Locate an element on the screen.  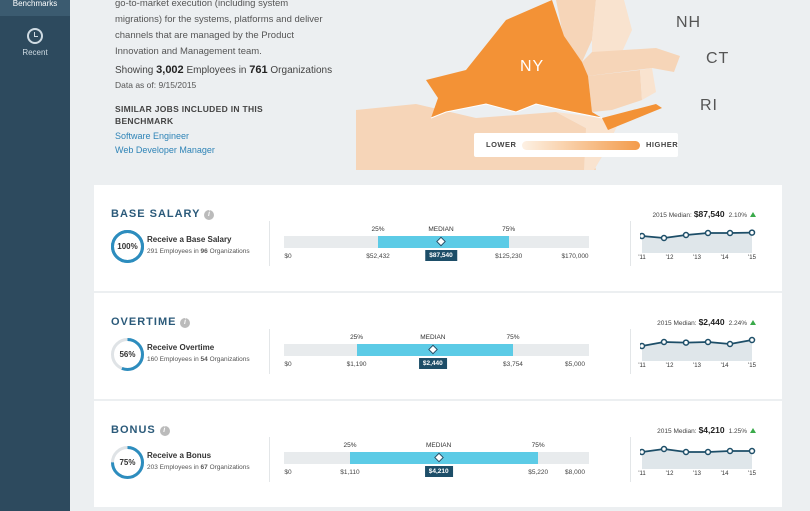
trend-median: 2015 Median: $2,440 2.24% is located at coordinates (706, 322).